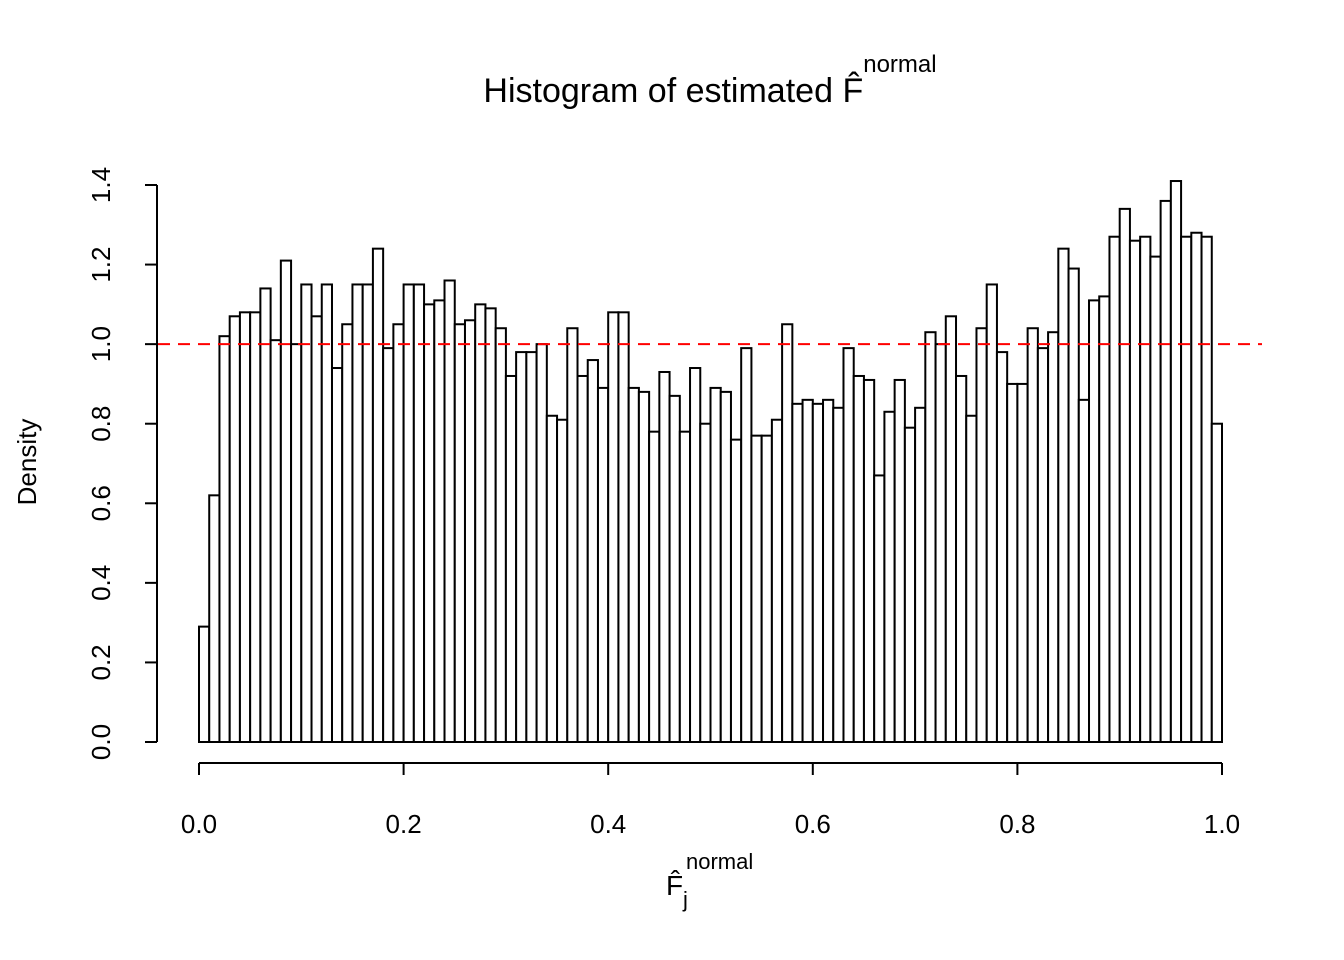 This screenshot has width=1344, height=960. What do you see at coordinates (662, 91) in the screenshot?
I see `title-text: Histogram of estimated` at bounding box center [662, 91].